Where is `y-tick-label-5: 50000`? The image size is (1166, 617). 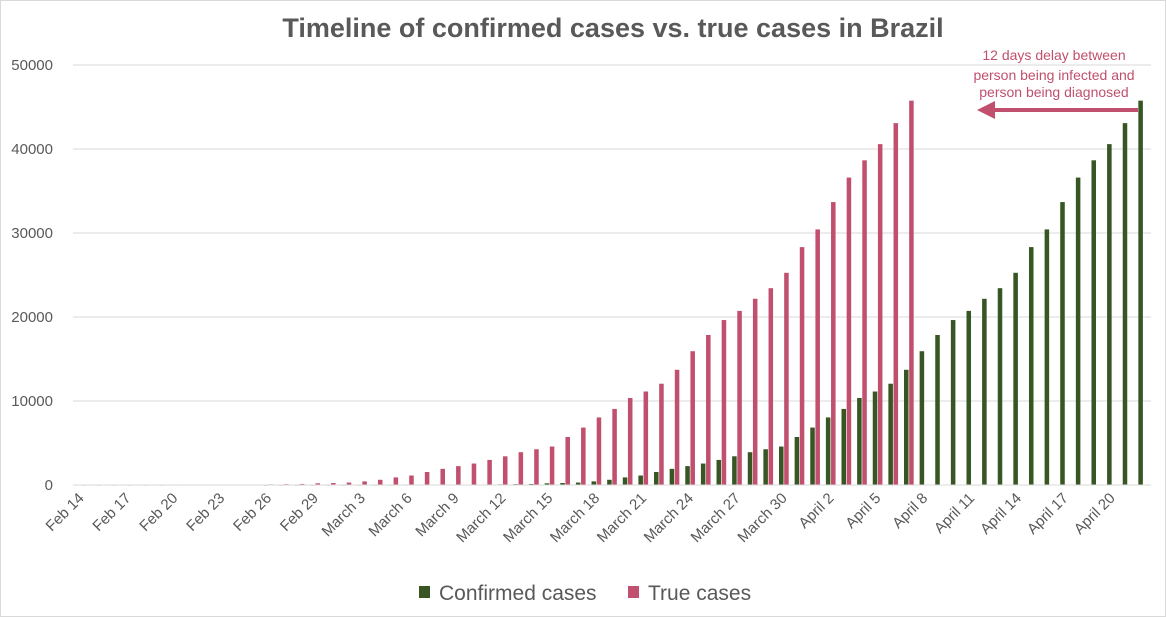
y-tick-label-5: 50000 is located at coordinates (32, 65).